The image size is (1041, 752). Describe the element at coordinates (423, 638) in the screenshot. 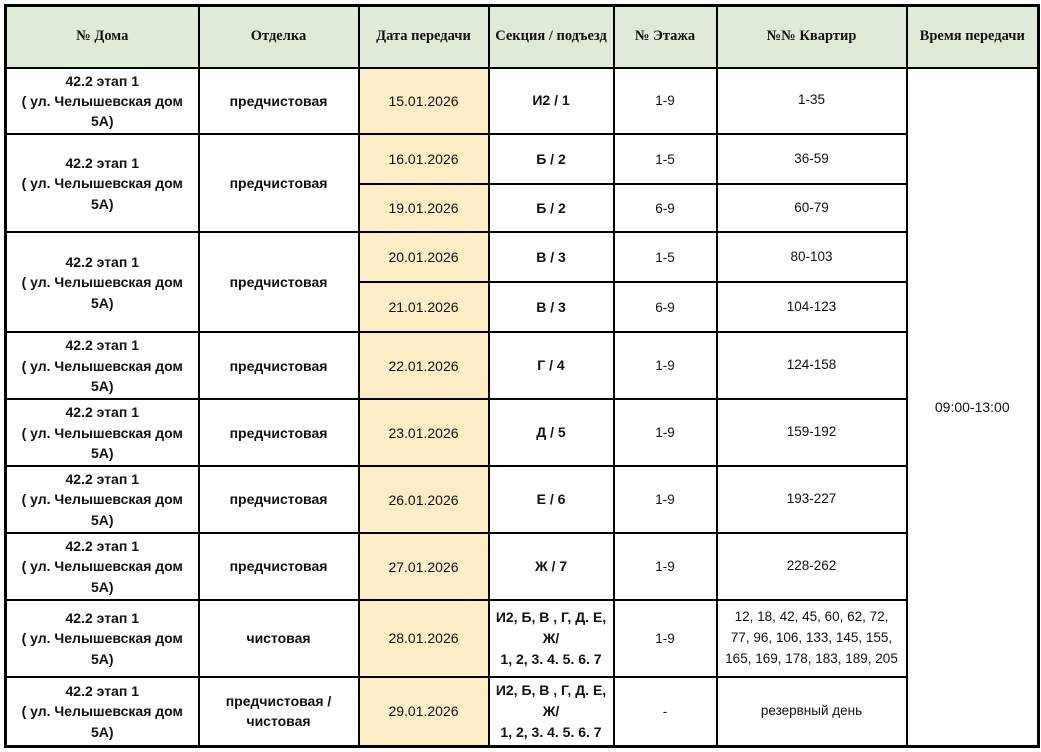

I see `date-cell: 28.01.2026` at that location.